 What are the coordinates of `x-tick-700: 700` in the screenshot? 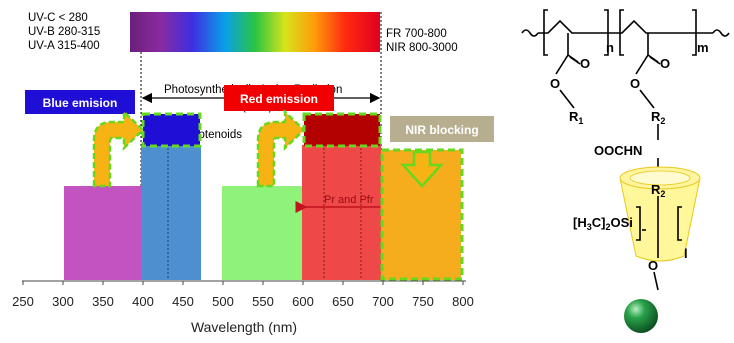 It's located at (383, 301).